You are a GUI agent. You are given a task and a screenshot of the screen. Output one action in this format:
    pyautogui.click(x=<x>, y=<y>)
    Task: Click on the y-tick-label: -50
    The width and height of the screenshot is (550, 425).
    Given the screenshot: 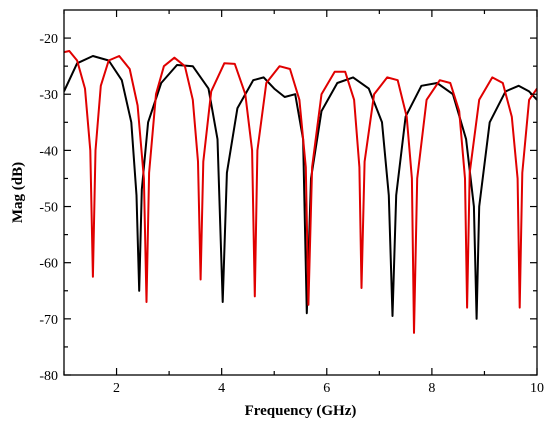 What is the action you would take?
    pyautogui.click(x=48, y=208)
    